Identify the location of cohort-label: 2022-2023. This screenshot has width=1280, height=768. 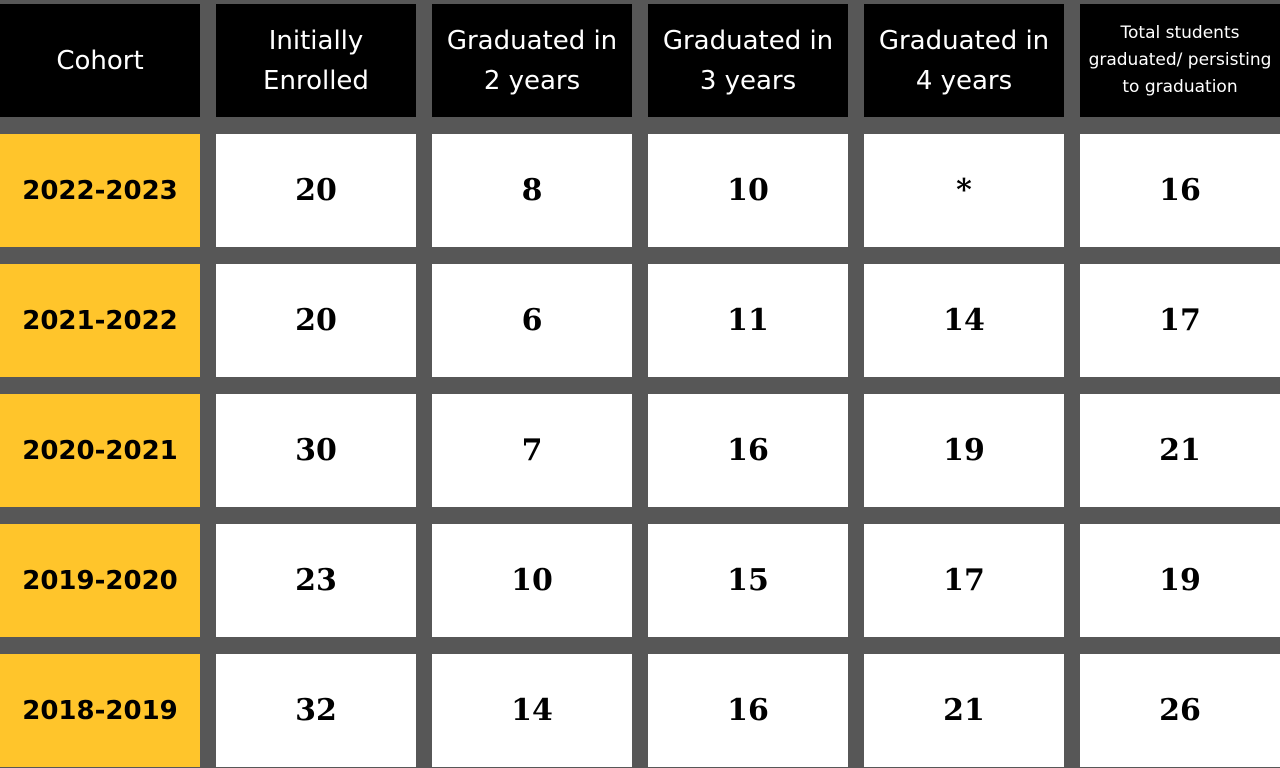
(100, 190).